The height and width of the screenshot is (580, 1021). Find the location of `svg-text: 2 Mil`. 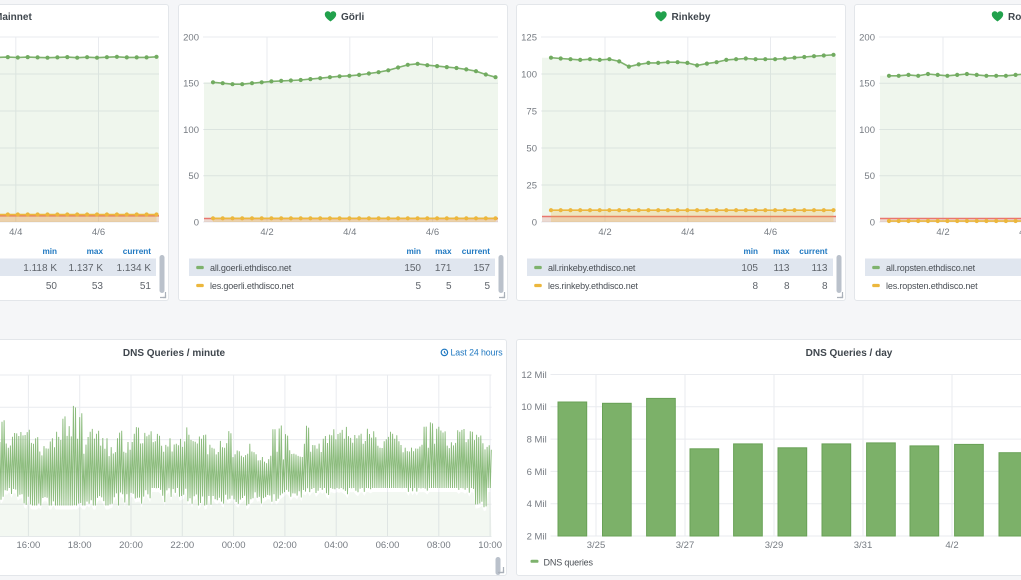

svg-text: 2 Mil is located at coordinates (537, 536).